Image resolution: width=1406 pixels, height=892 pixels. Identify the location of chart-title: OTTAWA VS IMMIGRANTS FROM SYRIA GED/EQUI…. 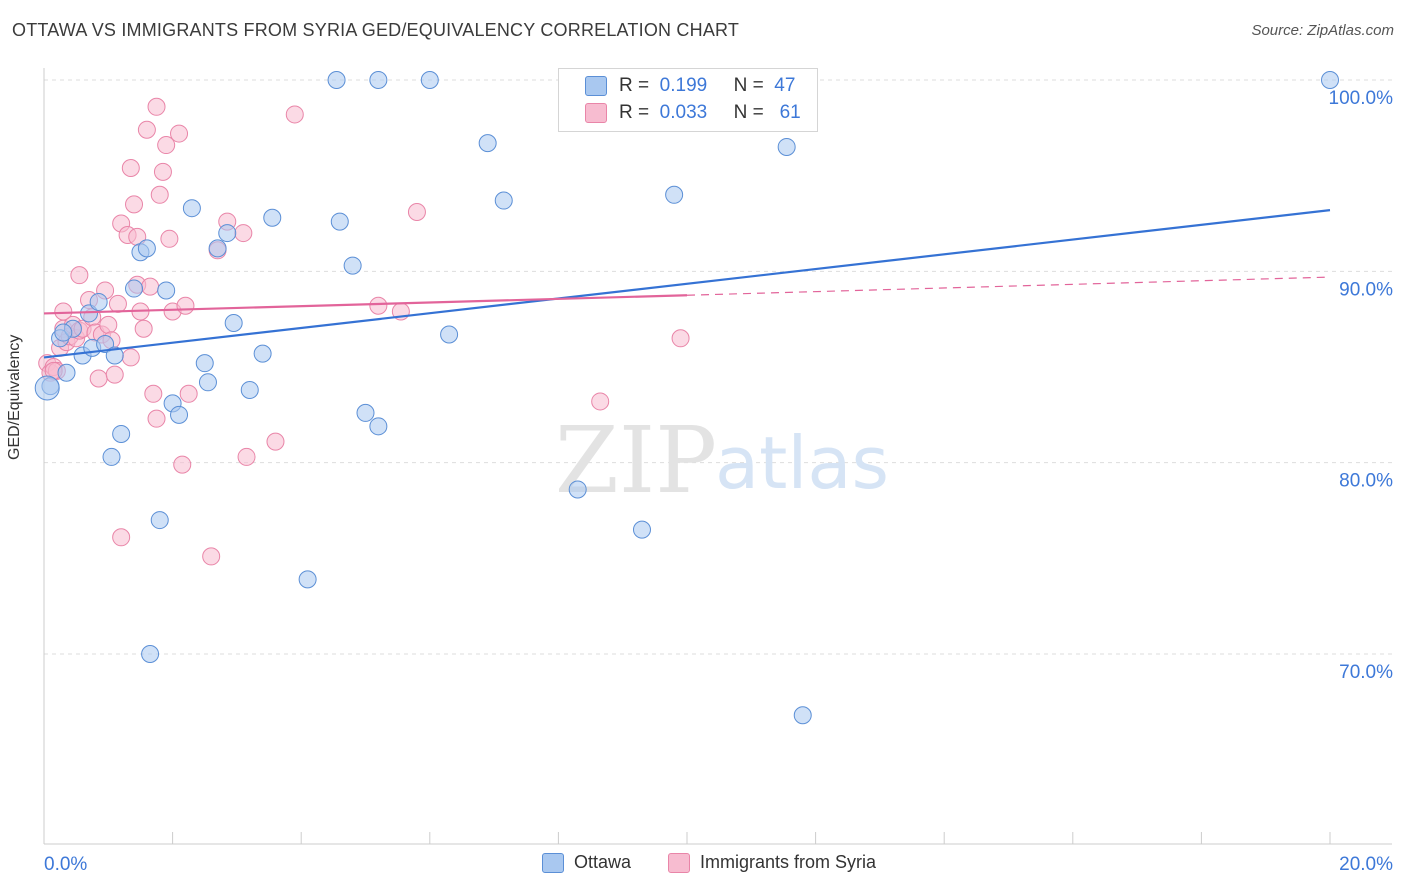
(376, 30).